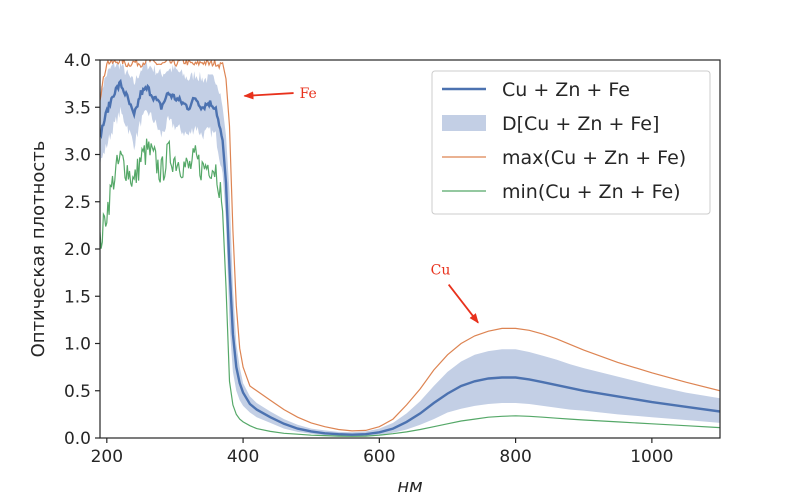  What do you see at coordinates (107, 457) in the screenshot?
I see `x-tick-label: 200` at bounding box center [107, 457].